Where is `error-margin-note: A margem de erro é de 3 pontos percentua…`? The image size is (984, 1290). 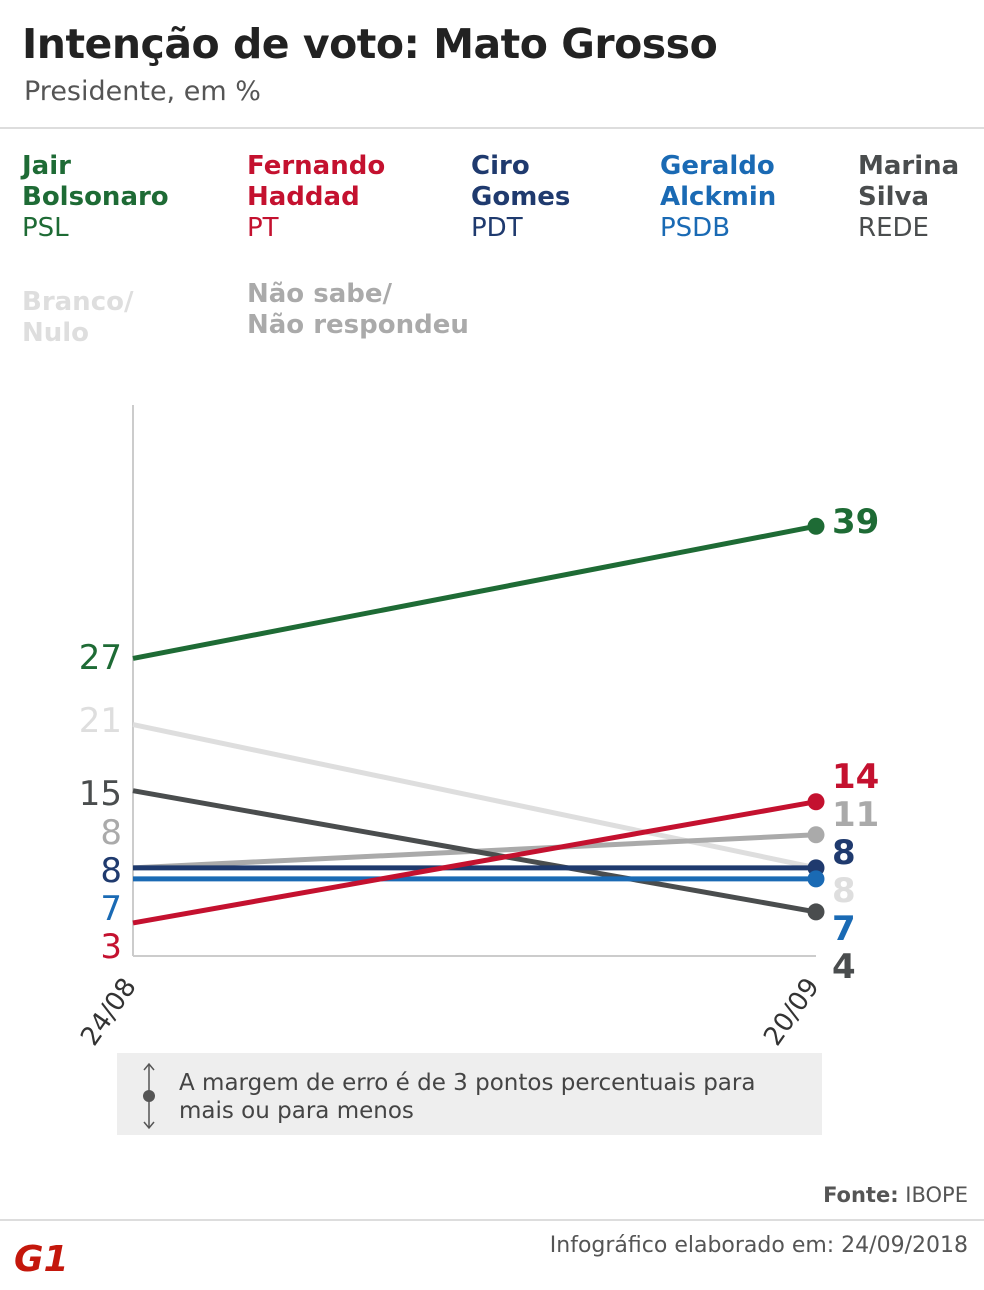 error-margin-note: A margem de erro é de 3 pontos percentua… is located at coordinates (469, 1094).